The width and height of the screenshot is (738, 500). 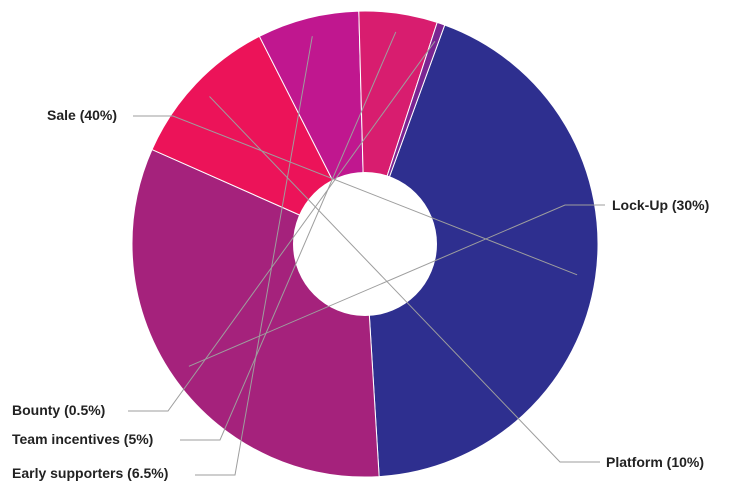 What do you see at coordinates (254, 256) in the screenshot?
I see `leader-line-early-supporters` at bounding box center [254, 256].